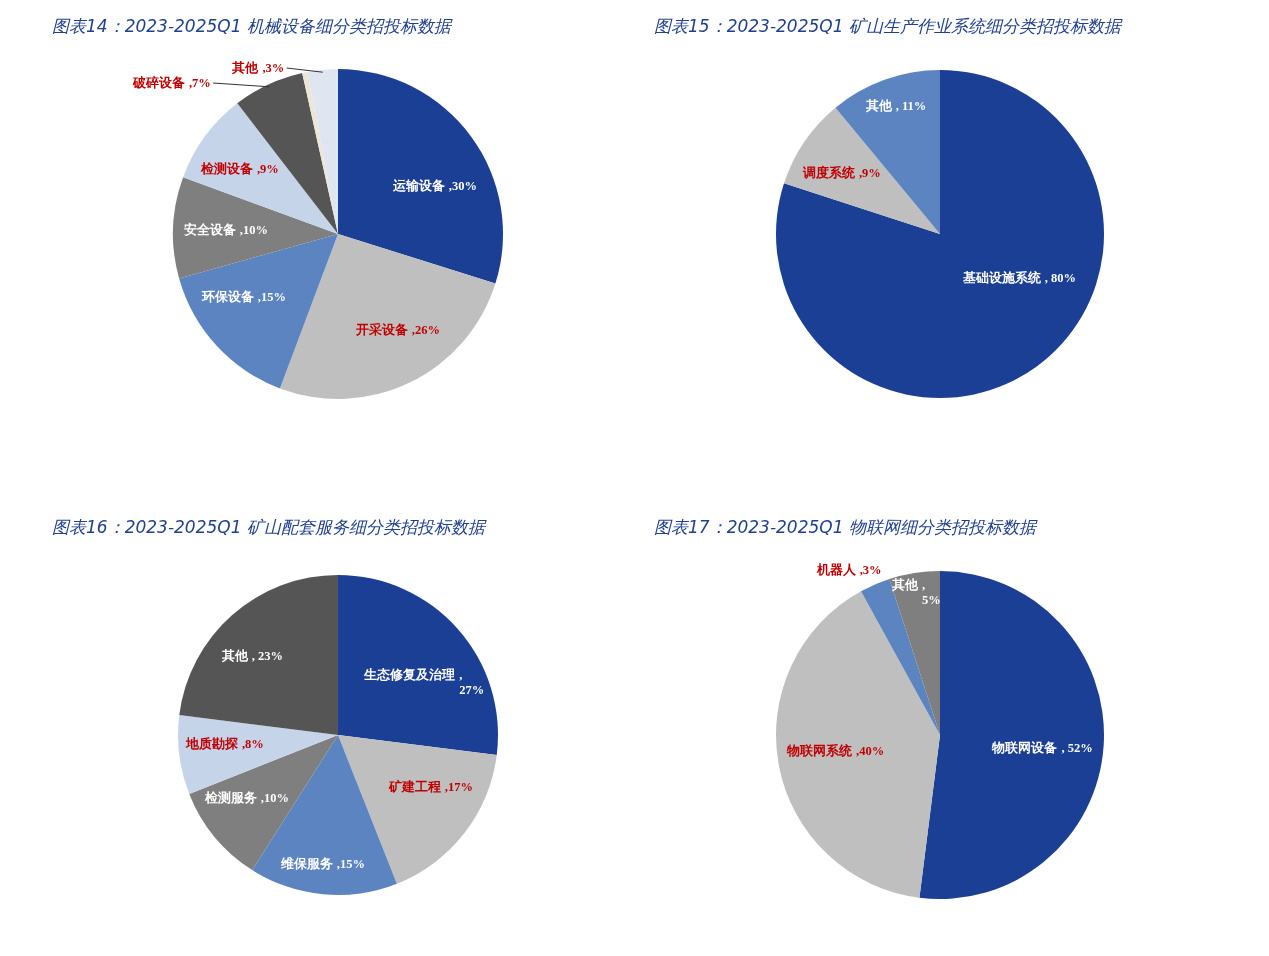 The image size is (1269, 956). I want to click on chart-title: 图表14：2023-2025Q1 机械设备细分类招投标数据, so click(252, 26).